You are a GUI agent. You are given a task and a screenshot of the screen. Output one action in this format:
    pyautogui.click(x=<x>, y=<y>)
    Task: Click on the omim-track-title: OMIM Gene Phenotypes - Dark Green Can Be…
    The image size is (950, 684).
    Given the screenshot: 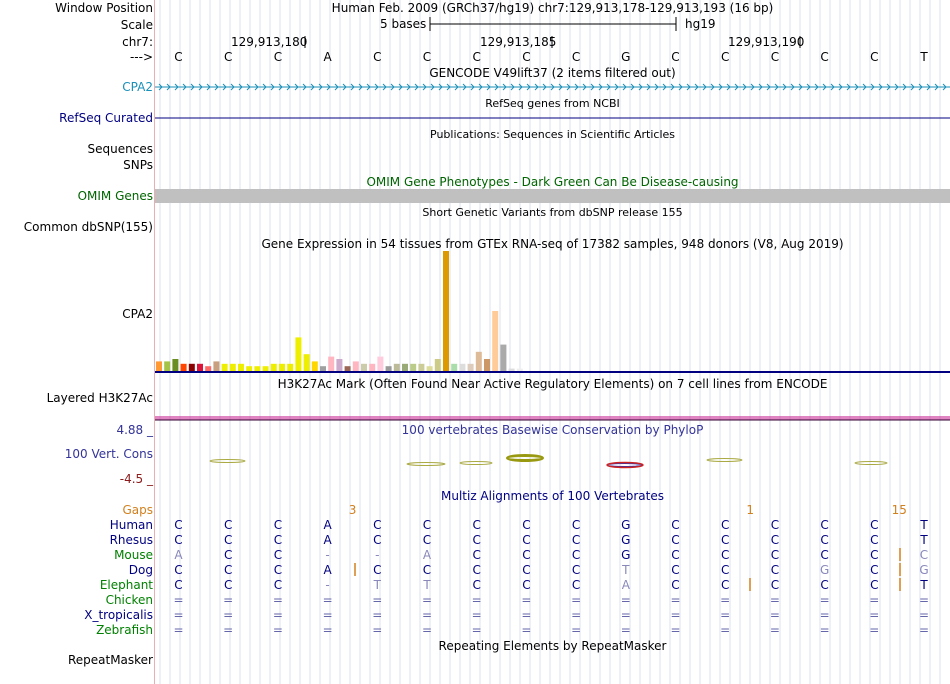 What is the action you would take?
    pyautogui.click(x=552, y=182)
    